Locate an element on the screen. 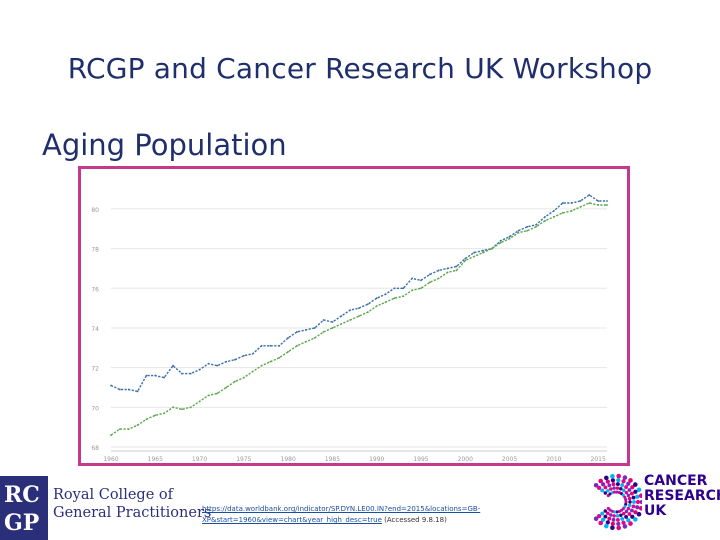 The width and height of the screenshot is (720, 540). rcgp-logo-text: Royal College of General Practitioners is located at coordinates (132, 504).